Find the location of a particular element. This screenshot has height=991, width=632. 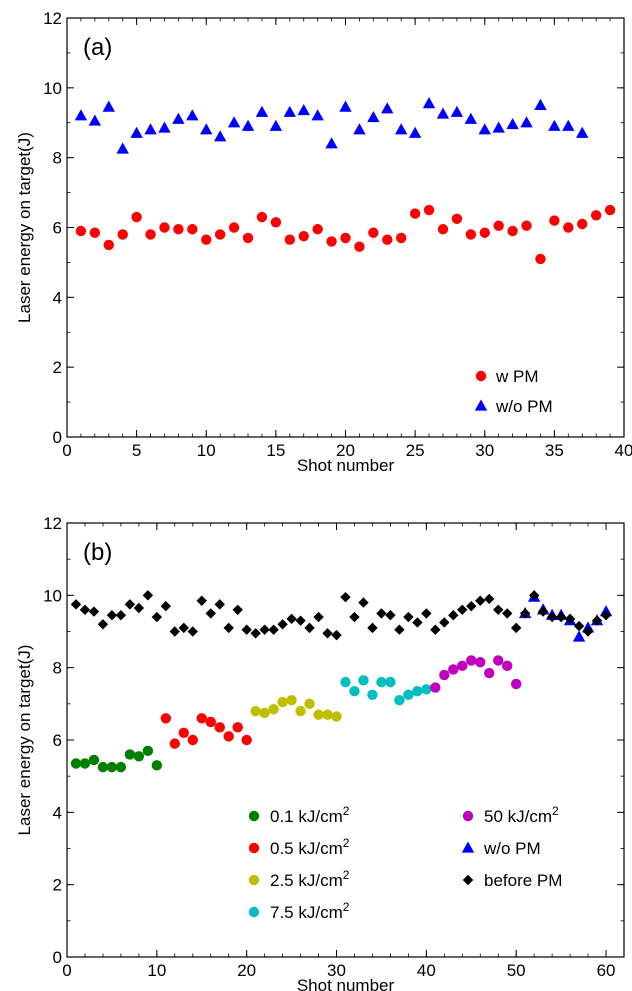

y-tick-label: 2 is located at coordinates (57, 367).